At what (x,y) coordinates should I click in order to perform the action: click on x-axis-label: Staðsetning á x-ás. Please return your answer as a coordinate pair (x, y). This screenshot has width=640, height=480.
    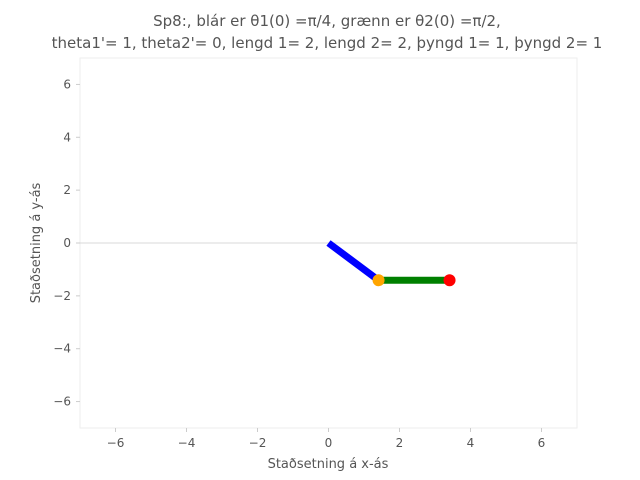
    Looking at the image, I should click on (328, 464).